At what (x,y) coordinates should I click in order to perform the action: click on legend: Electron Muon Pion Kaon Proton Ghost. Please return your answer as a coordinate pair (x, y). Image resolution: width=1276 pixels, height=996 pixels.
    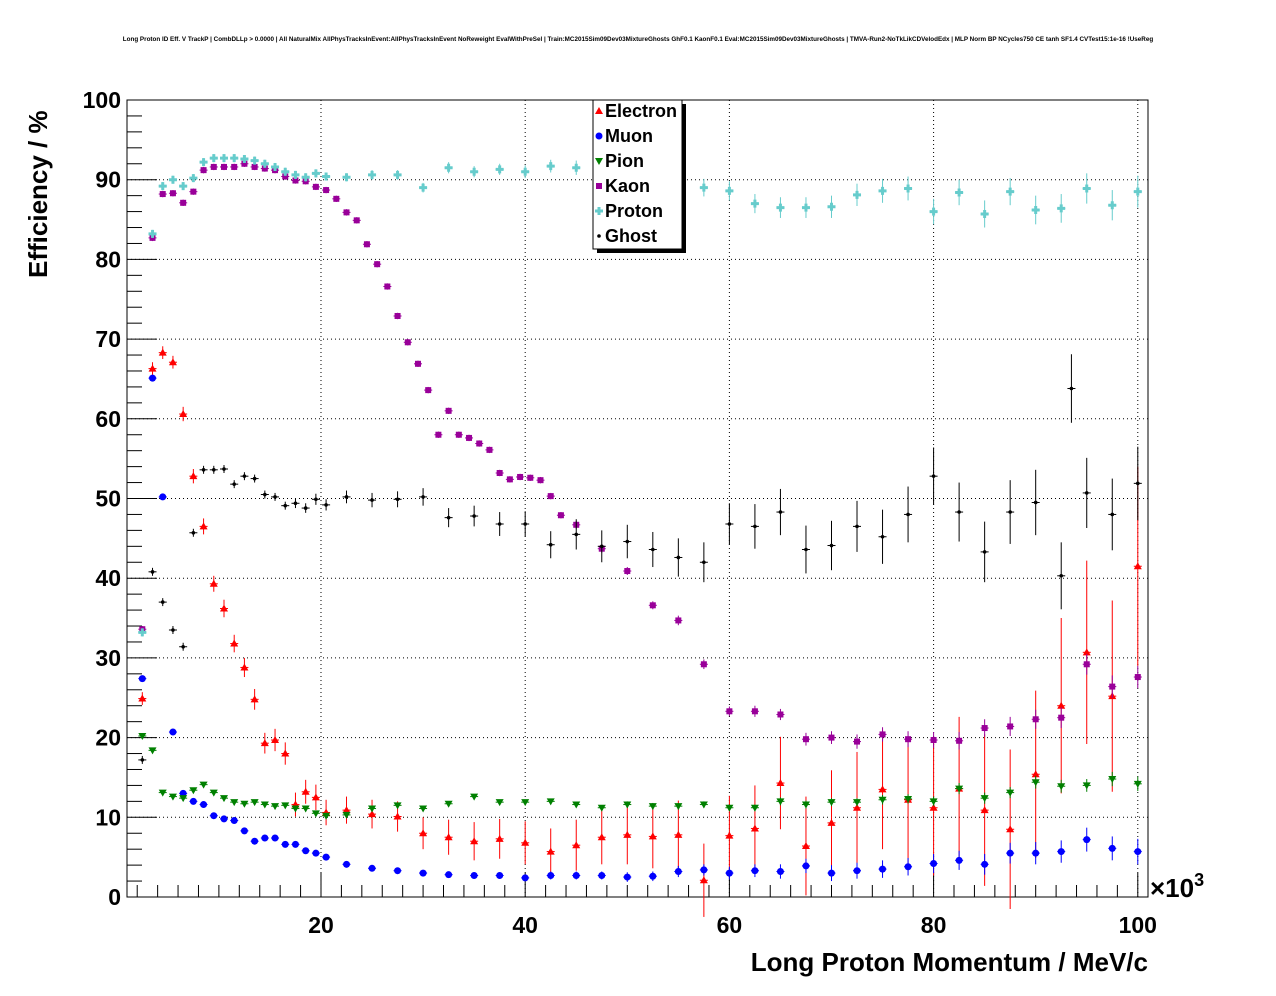
    Looking at the image, I should click on (639, 176).